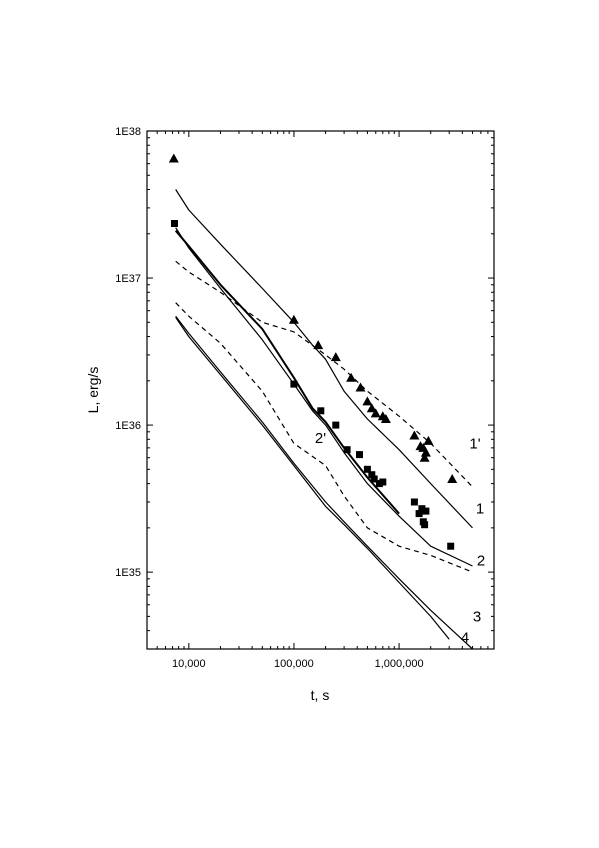 The width and height of the screenshot is (599, 848). Describe the element at coordinates (477, 616) in the screenshot. I see `curve-label: 3` at that location.